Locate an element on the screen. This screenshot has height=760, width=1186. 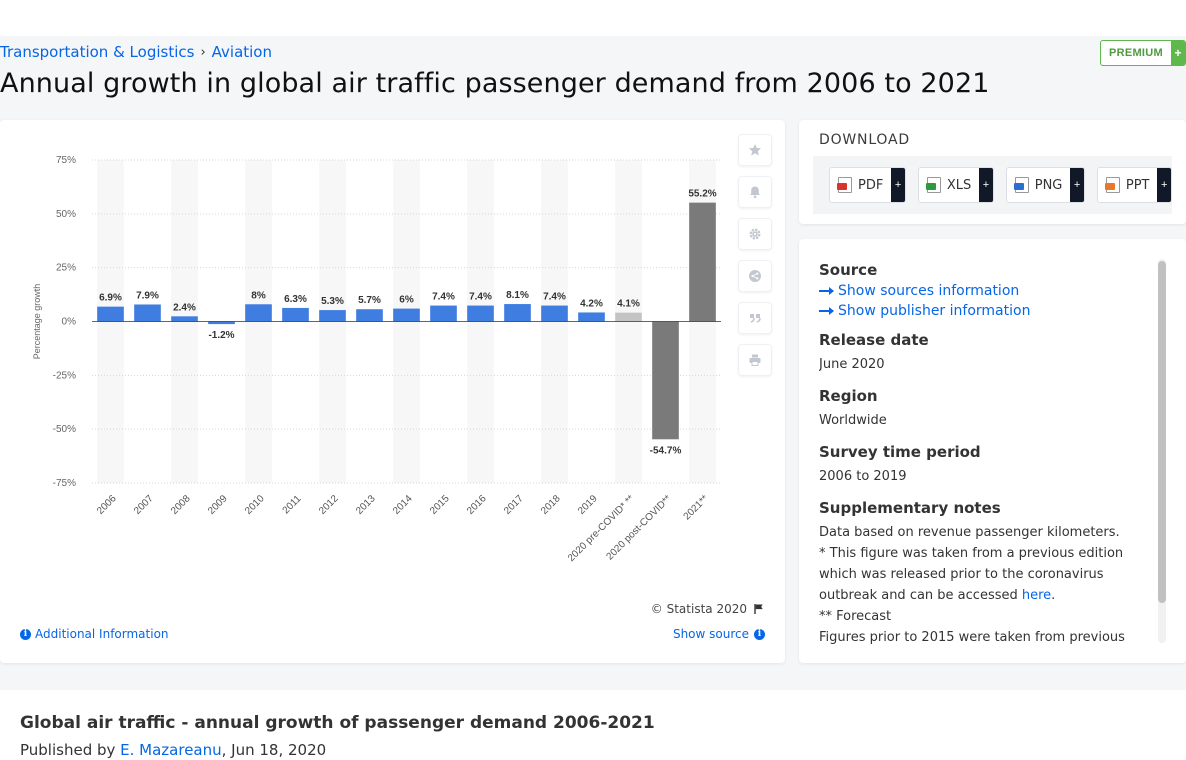
copyright: © Statista 2020 is located at coordinates (708, 609).